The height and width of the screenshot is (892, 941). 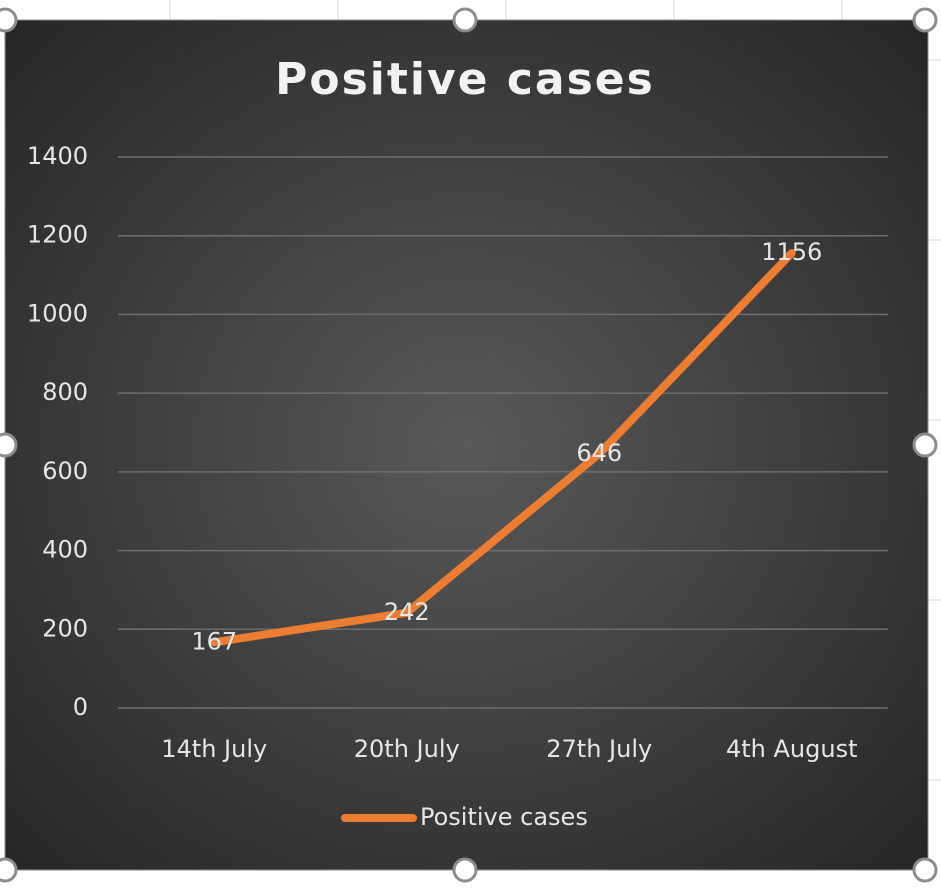 What do you see at coordinates (80, 707) in the screenshot?
I see `y-tick-label: 0` at bounding box center [80, 707].